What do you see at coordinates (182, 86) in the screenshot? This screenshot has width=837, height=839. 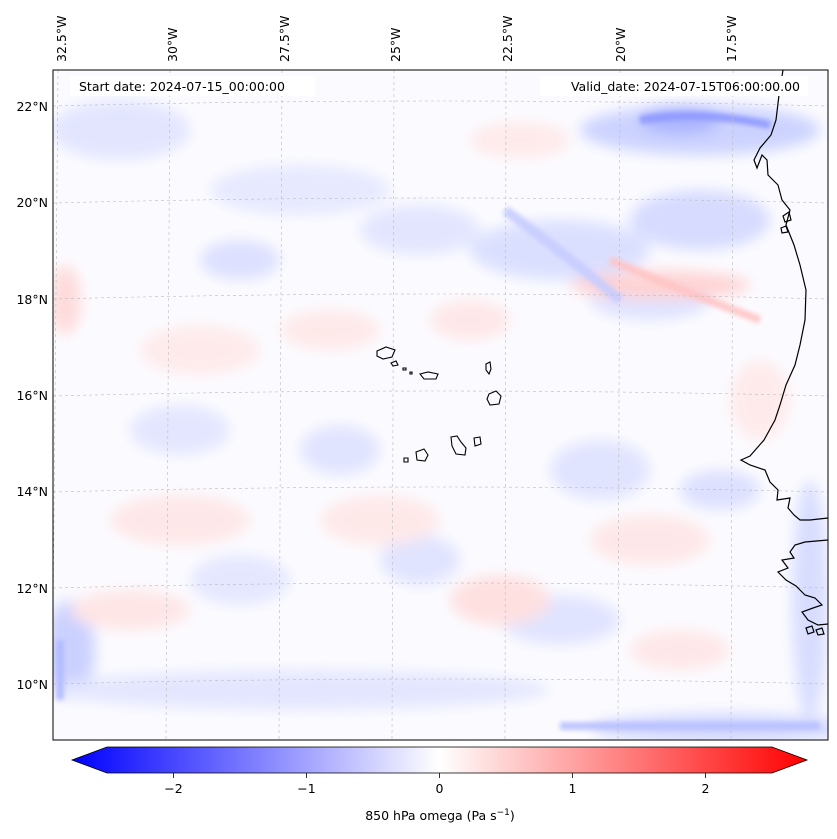 I see `start-date-label: Start date: 2024-07-15_00:00:00` at bounding box center [182, 86].